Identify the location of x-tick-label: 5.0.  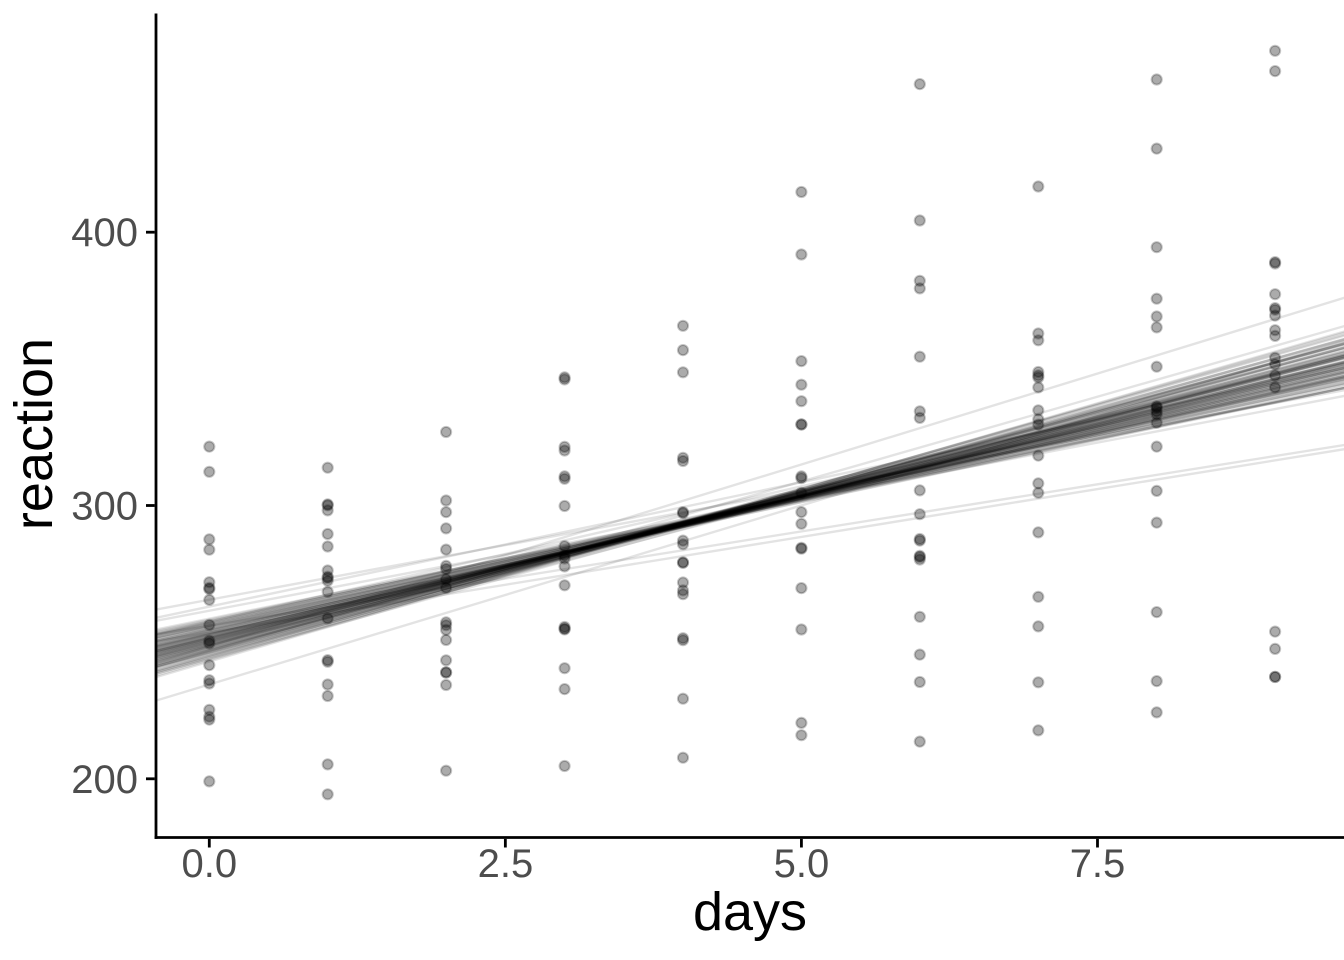
(802, 864).